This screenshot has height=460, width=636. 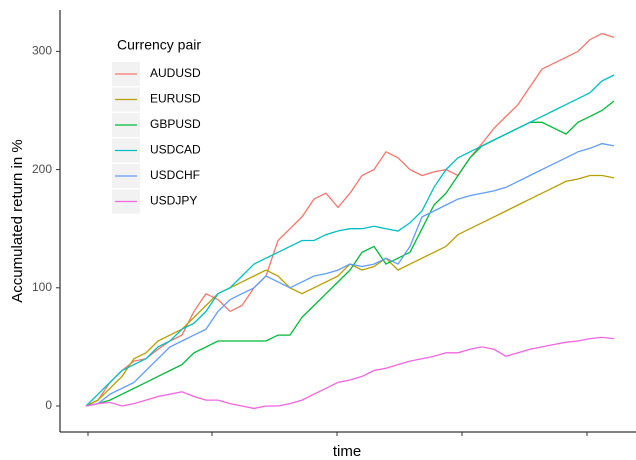 What do you see at coordinates (350, 373) in the screenshot?
I see `series-line` at bounding box center [350, 373].